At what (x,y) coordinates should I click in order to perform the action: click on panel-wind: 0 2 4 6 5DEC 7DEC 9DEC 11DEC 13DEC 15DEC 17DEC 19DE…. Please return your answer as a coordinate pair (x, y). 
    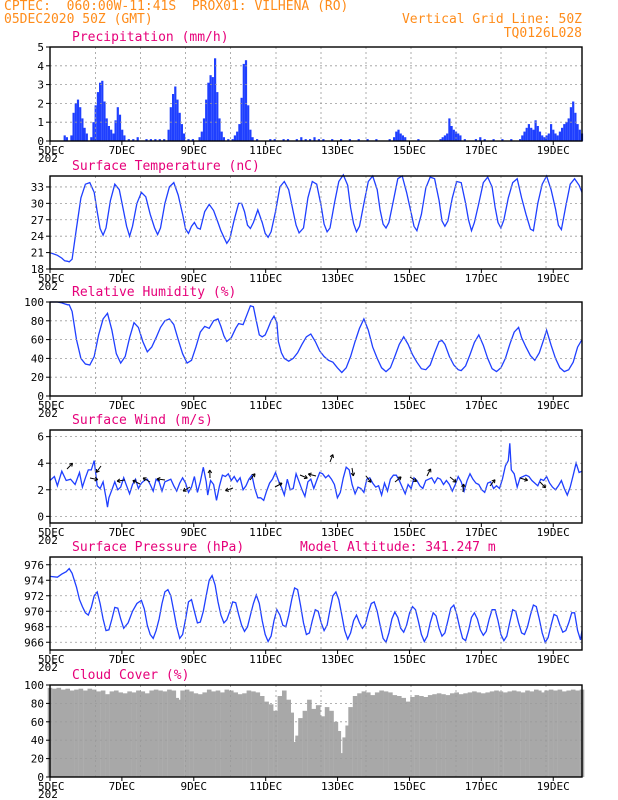
    Looking at the image, I should click on (310, 488).